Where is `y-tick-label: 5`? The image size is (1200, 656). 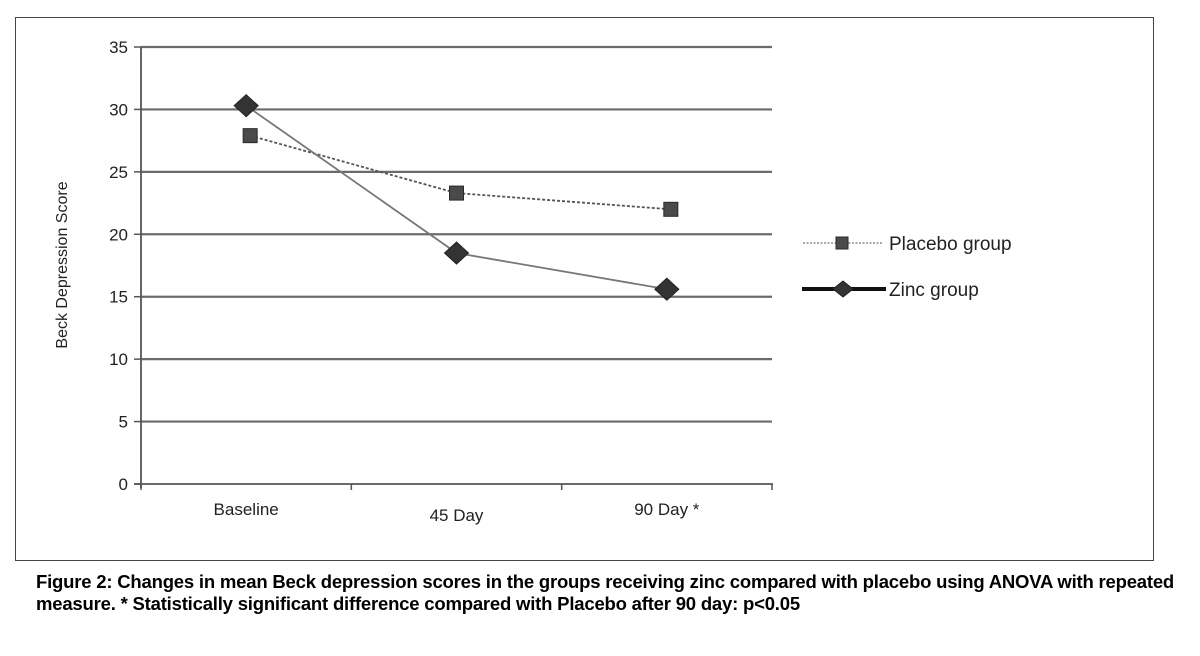 y-tick-label: 5 is located at coordinates (123, 422).